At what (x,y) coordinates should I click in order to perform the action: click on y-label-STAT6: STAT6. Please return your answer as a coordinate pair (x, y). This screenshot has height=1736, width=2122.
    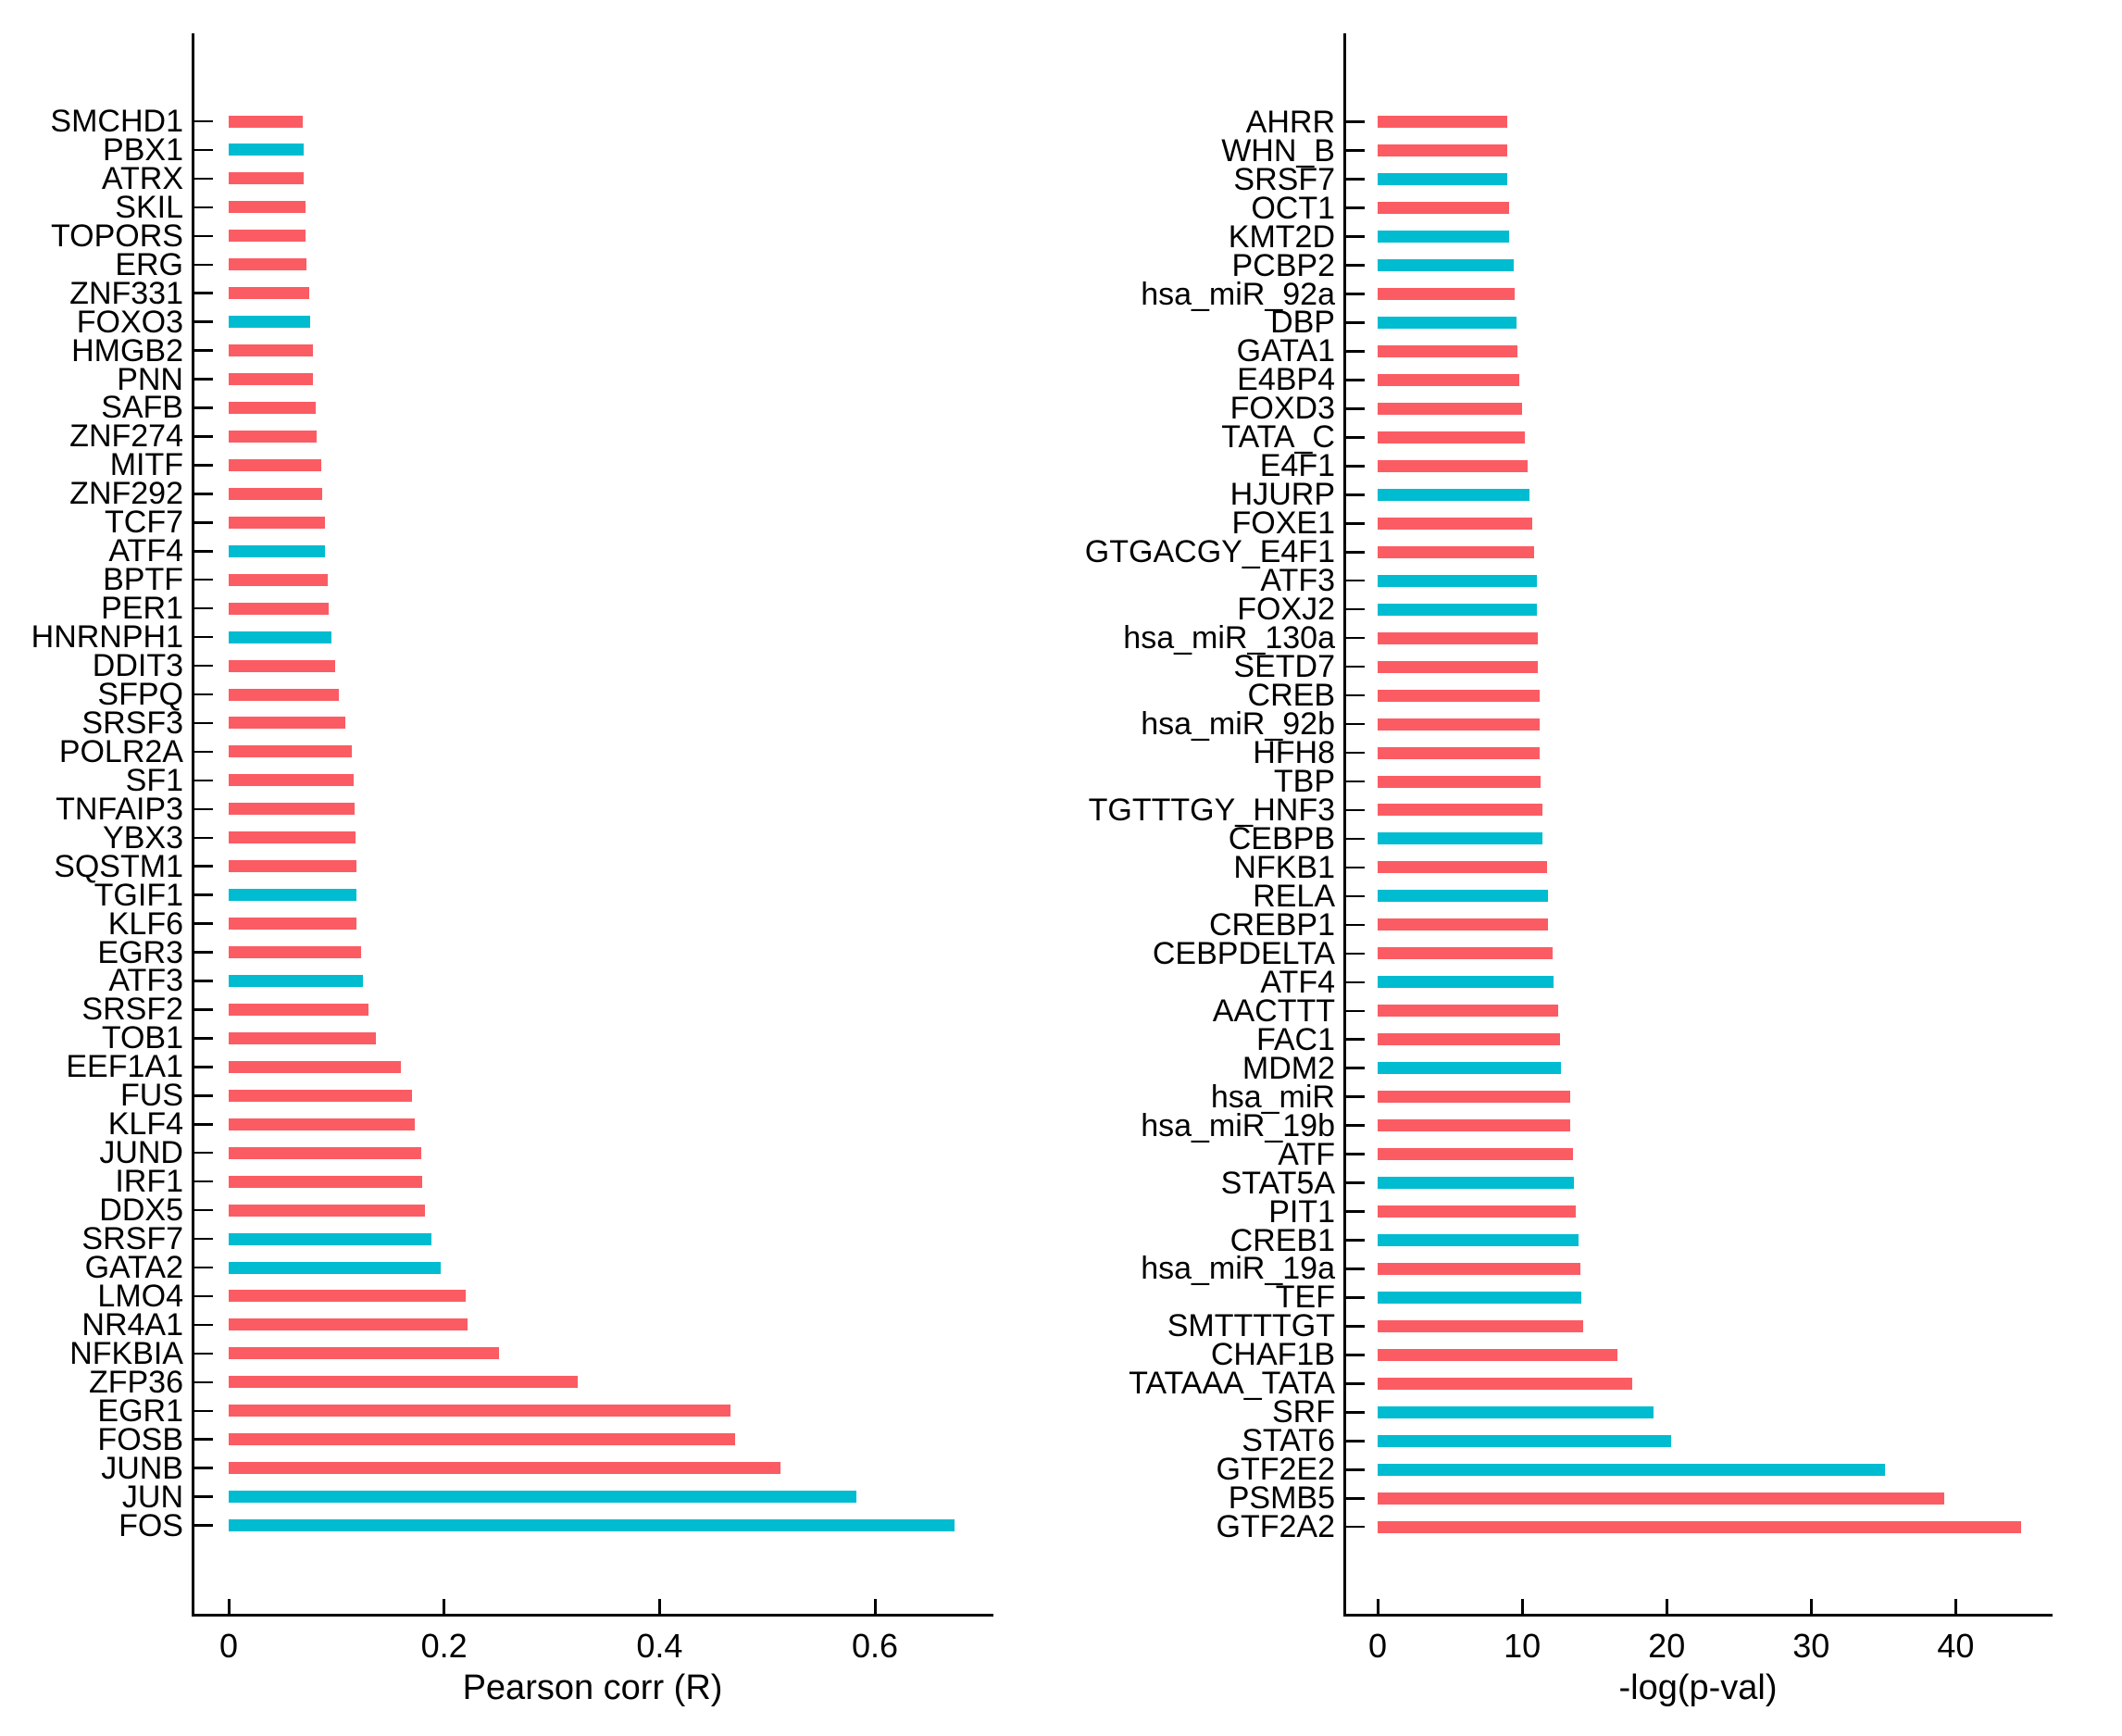
    Looking at the image, I should click on (1288, 1441).